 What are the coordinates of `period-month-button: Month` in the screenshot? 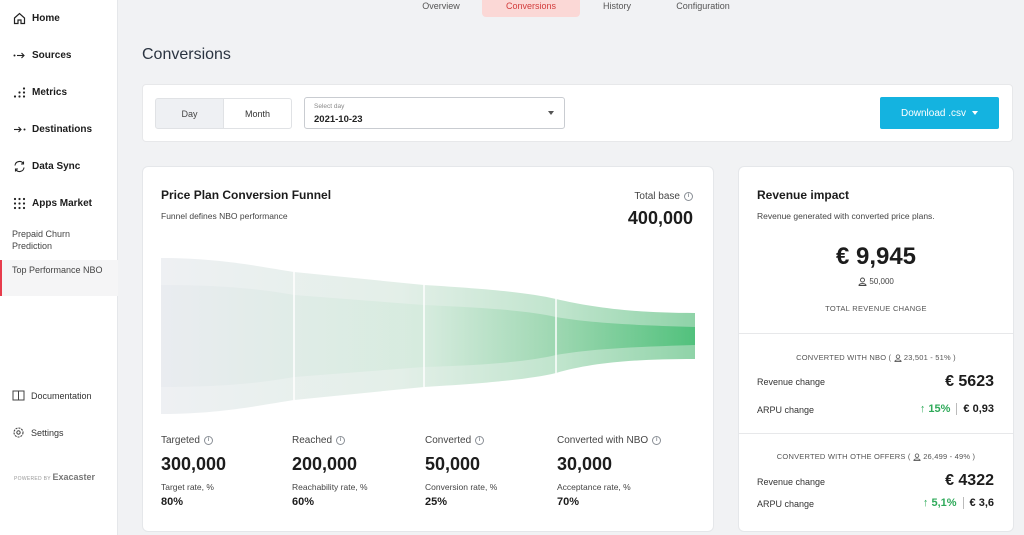 It's located at (257, 113).